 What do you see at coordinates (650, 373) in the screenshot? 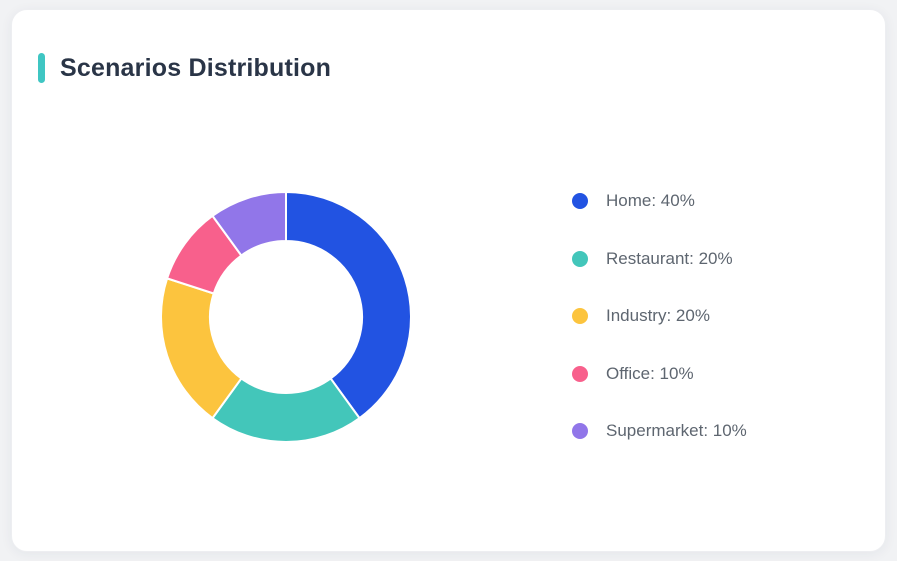
I see `legend-label: Office: 10%` at bounding box center [650, 373].